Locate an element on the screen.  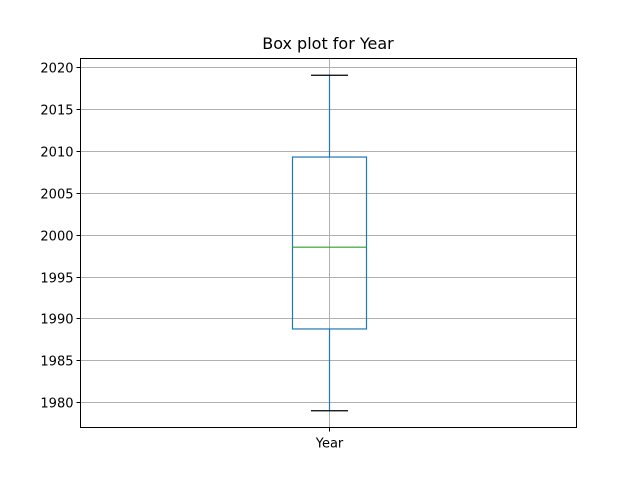
y-tick-label: 1995 is located at coordinates (56, 279).